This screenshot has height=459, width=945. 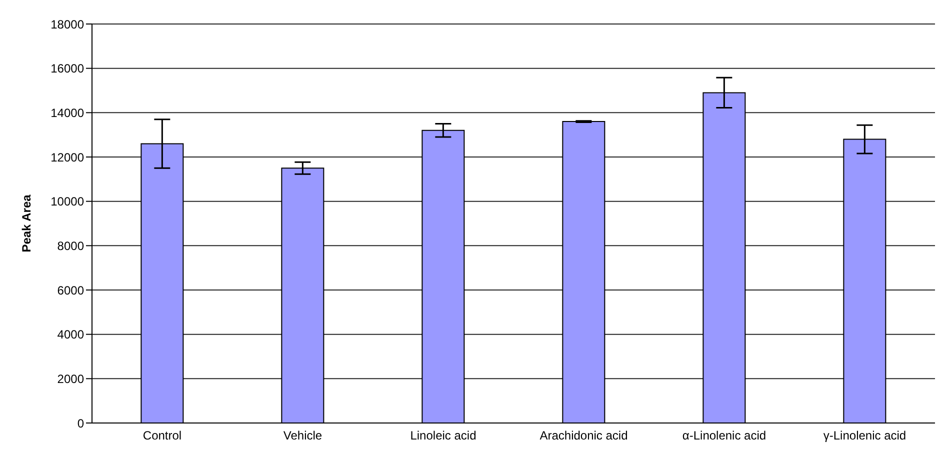 What do you see at coordinates (67, 69) in the screenshot?
I see `y-tick-label: 16000` at bounding box center [67, 69].